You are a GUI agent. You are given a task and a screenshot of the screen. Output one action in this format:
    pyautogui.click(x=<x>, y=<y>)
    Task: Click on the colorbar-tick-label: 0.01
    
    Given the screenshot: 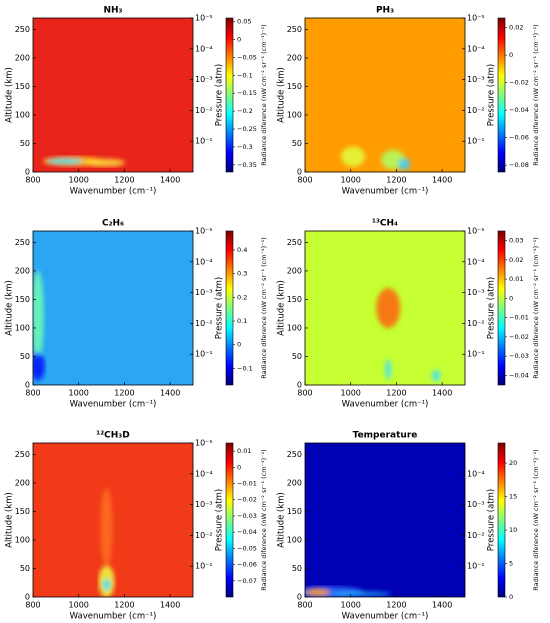 What is the action you would take?
    pyautogui.click(x=244, y=451)
    